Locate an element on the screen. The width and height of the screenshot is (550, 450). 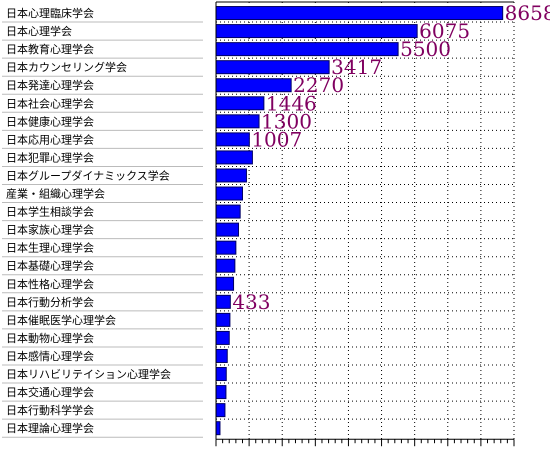
category-label: 日本犯罪心理学会 is located at coordinates (50, 157).